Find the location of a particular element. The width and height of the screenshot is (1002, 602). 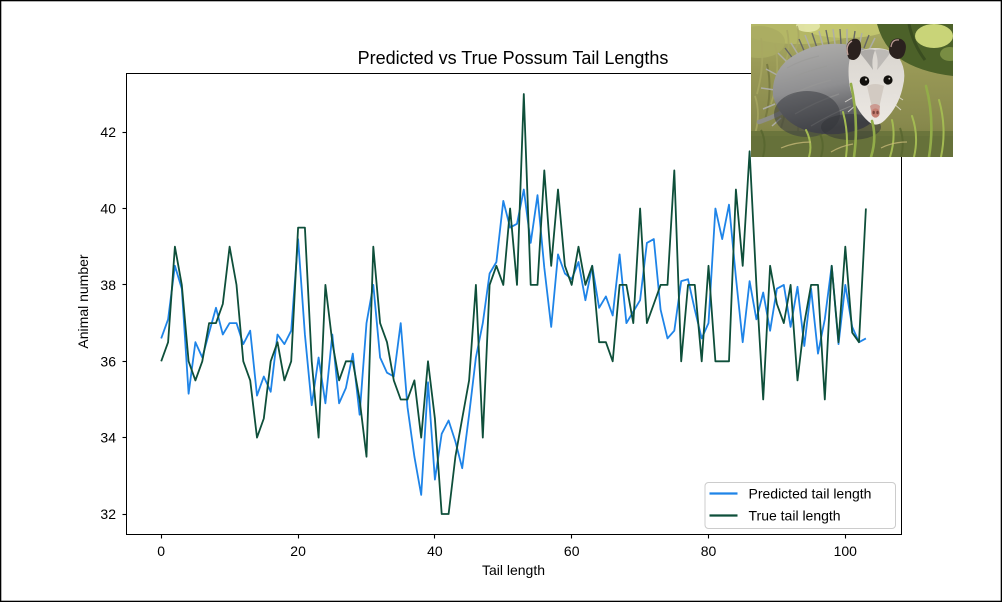

svg-text: 20 is located at coordinates (298, 551).